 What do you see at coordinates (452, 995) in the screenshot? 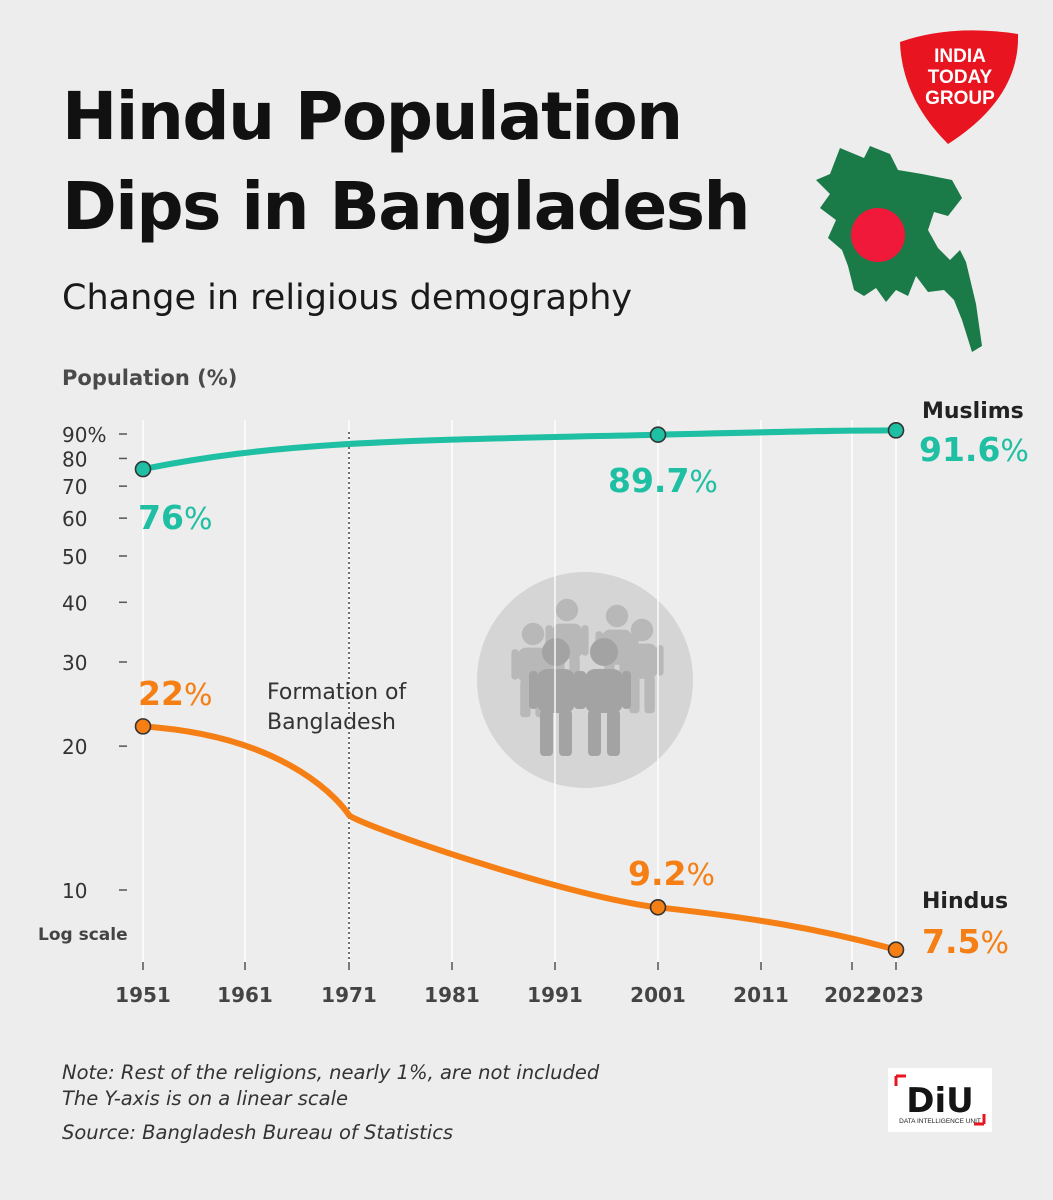
I see `x-tick-label-1981: 1981` at bounding box center [452, 995].